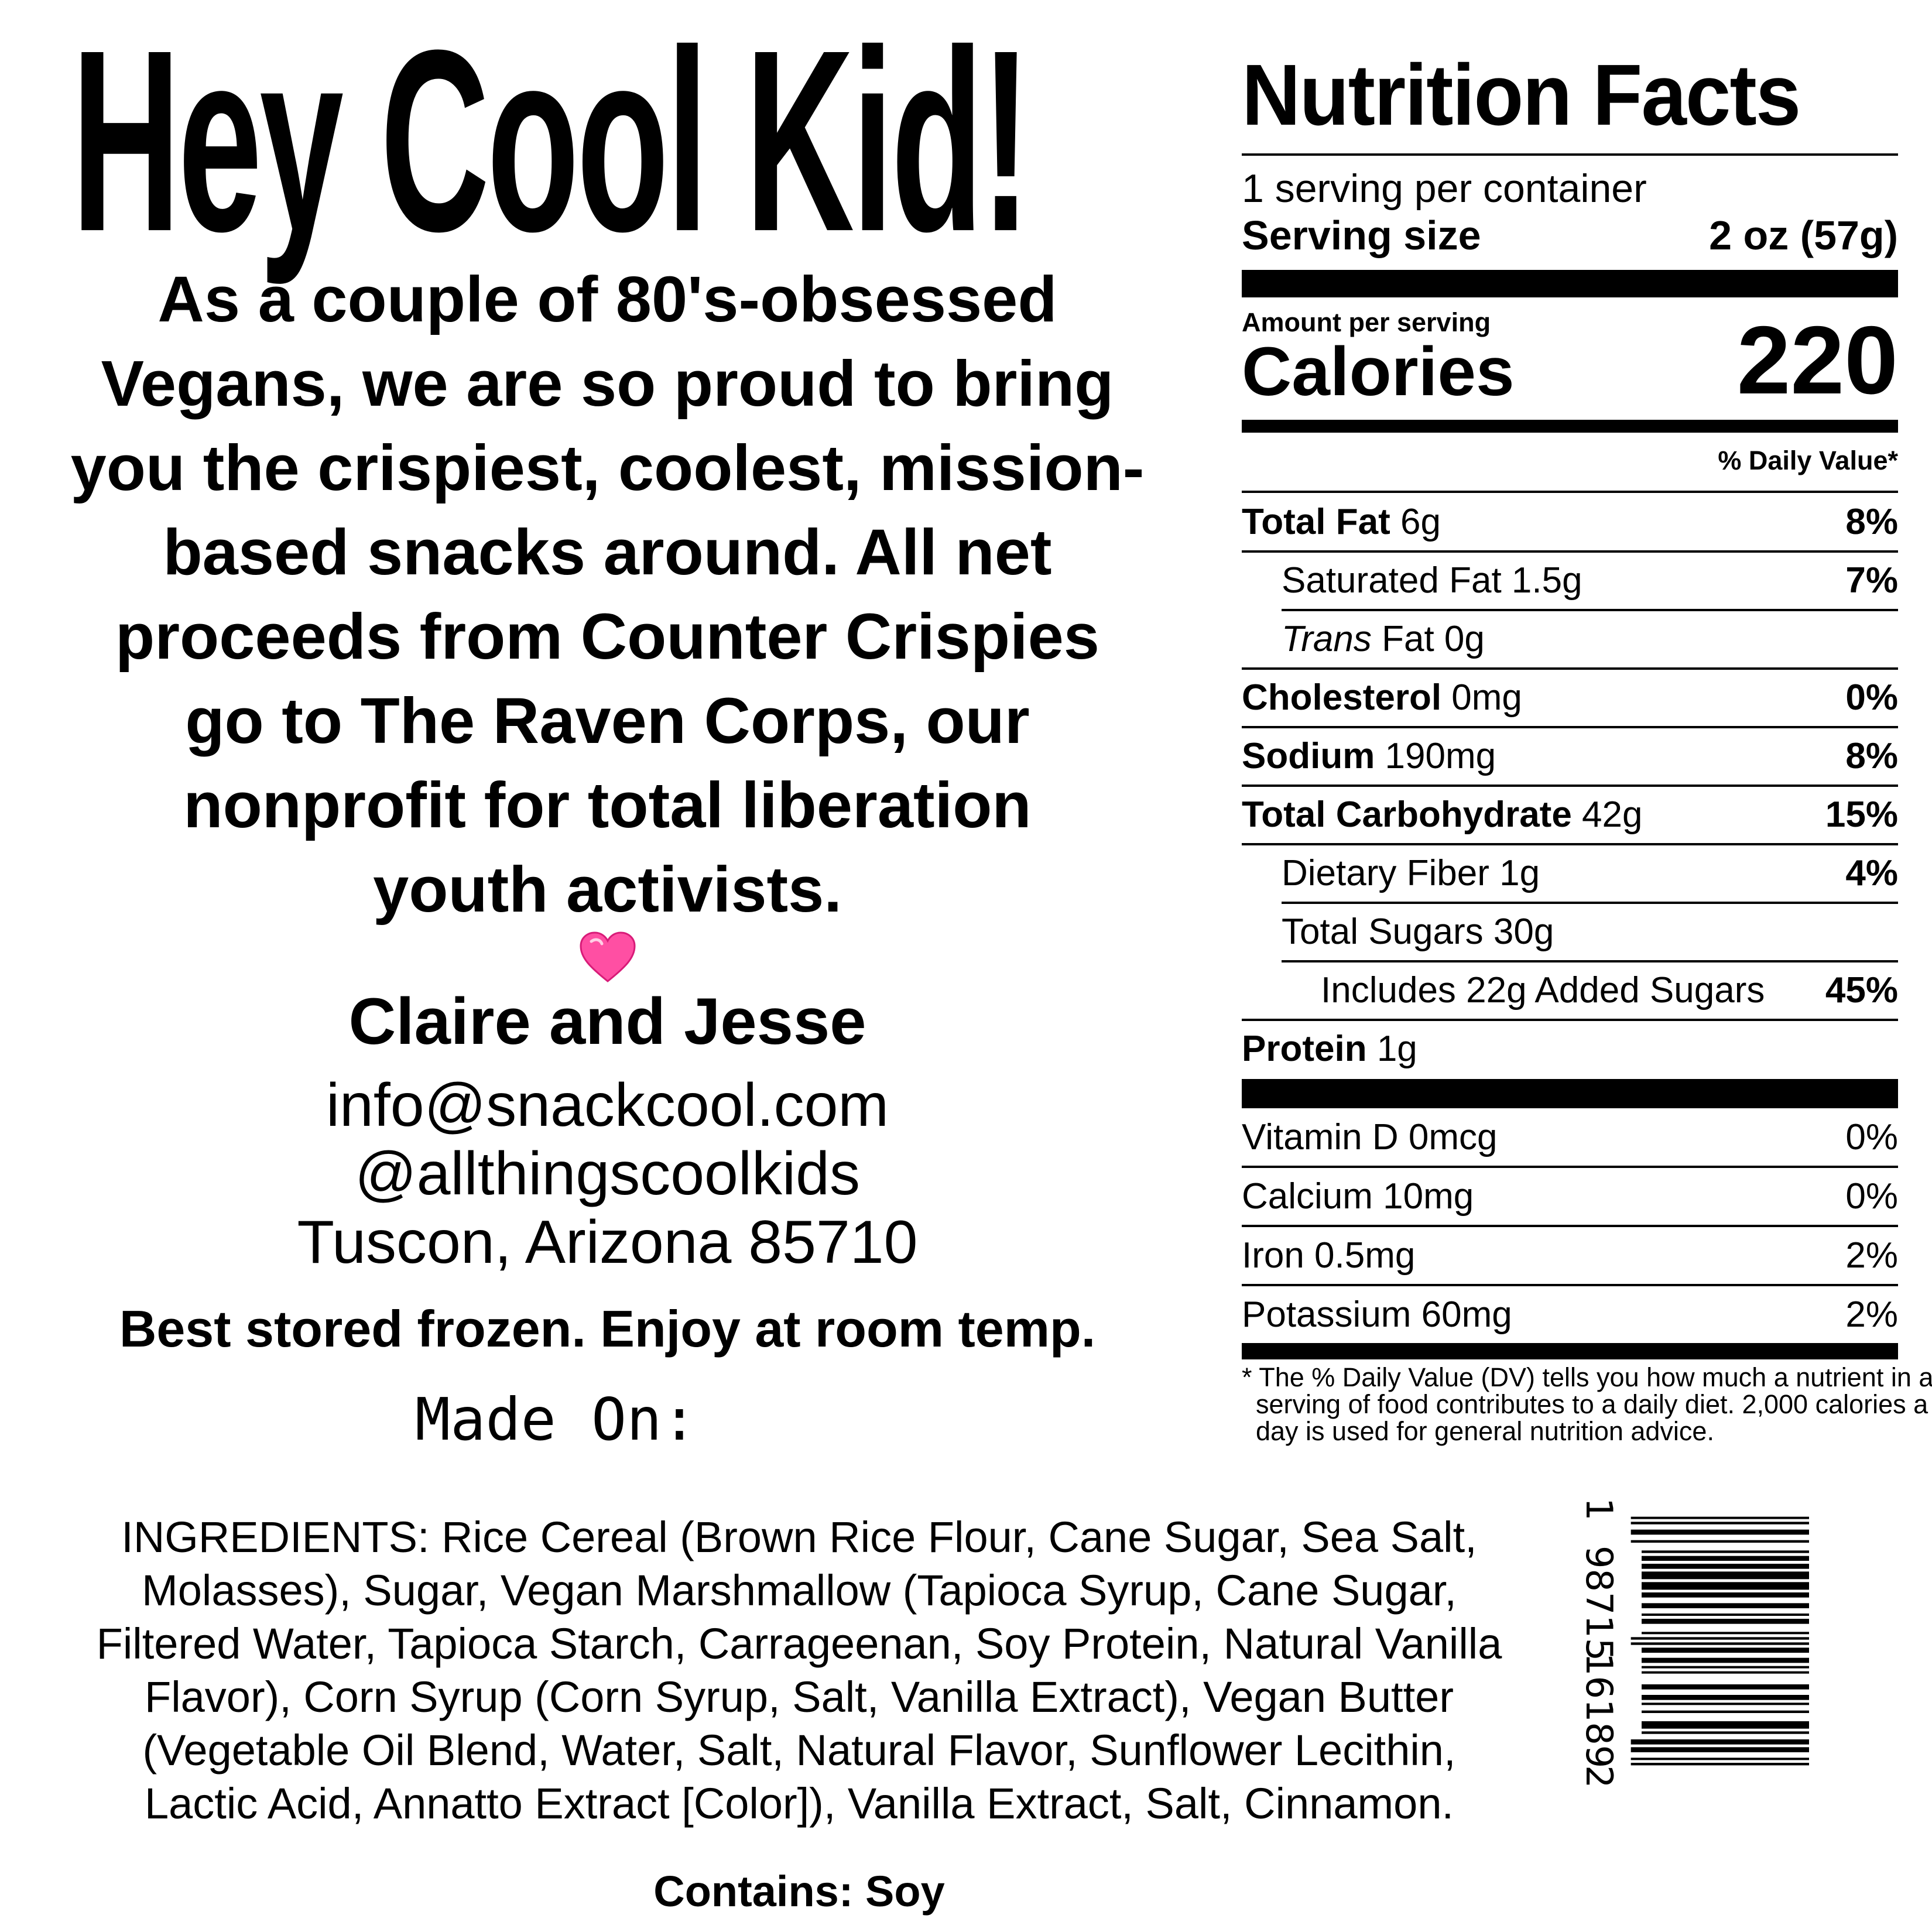 The height and width of the screenshot is (1932, 1932). I want to click on nutrient-amount: 6g, so click(1415, 522).